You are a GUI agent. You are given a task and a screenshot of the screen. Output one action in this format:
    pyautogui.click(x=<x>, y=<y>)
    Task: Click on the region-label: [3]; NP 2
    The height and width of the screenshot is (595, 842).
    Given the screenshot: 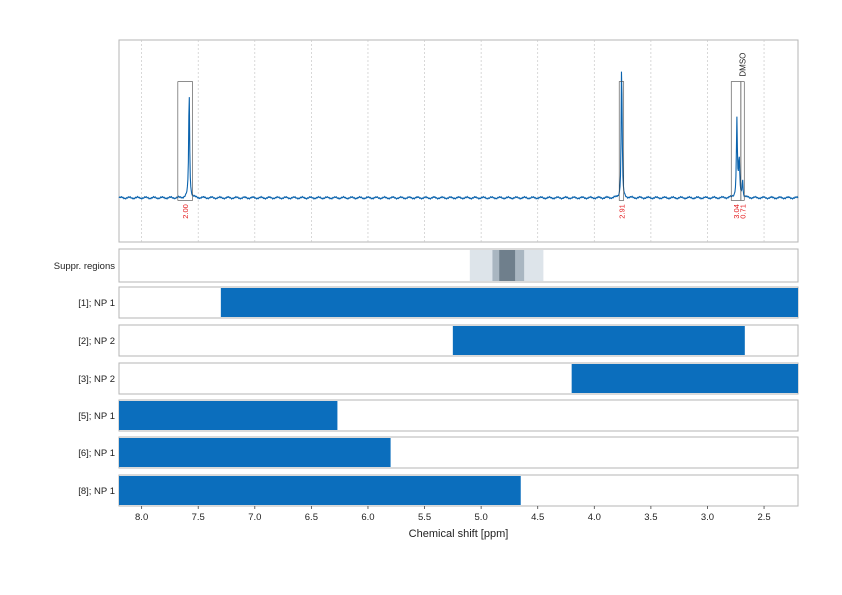 What is the action you would take?
    pyautogui.click(x=96, y=379)
    